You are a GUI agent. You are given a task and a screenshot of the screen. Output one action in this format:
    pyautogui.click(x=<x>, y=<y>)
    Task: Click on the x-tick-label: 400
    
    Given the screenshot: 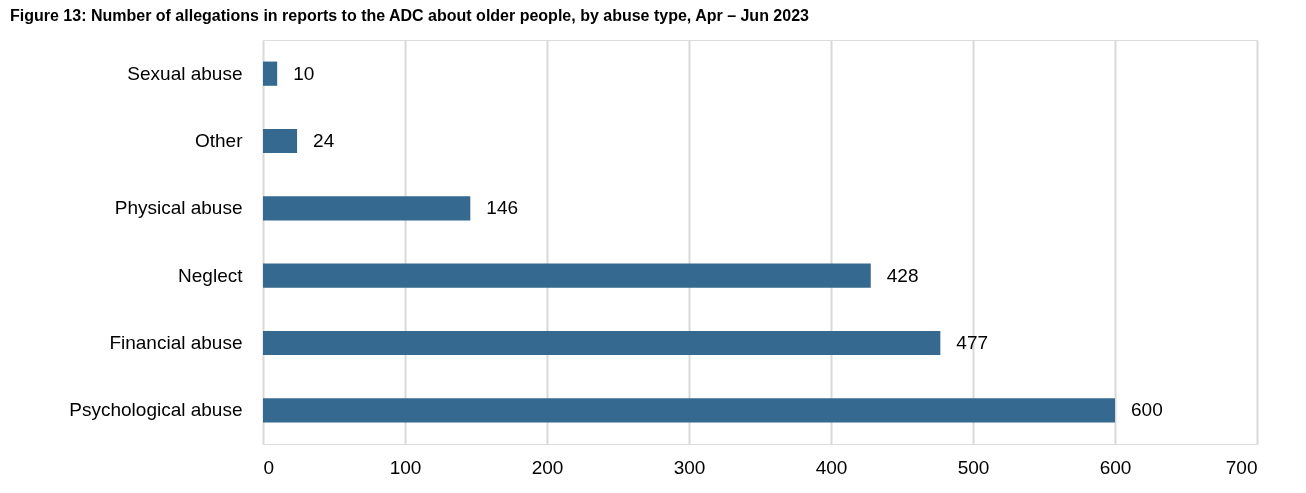 What is the action you would take?
    pyautogui.click(x=831, y=467)
    